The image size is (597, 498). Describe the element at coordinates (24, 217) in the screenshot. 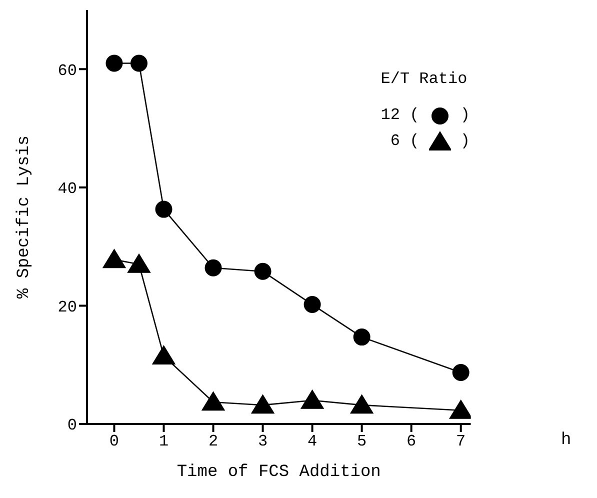

I see `y-axis-title: % Specific Lysis` at that location.